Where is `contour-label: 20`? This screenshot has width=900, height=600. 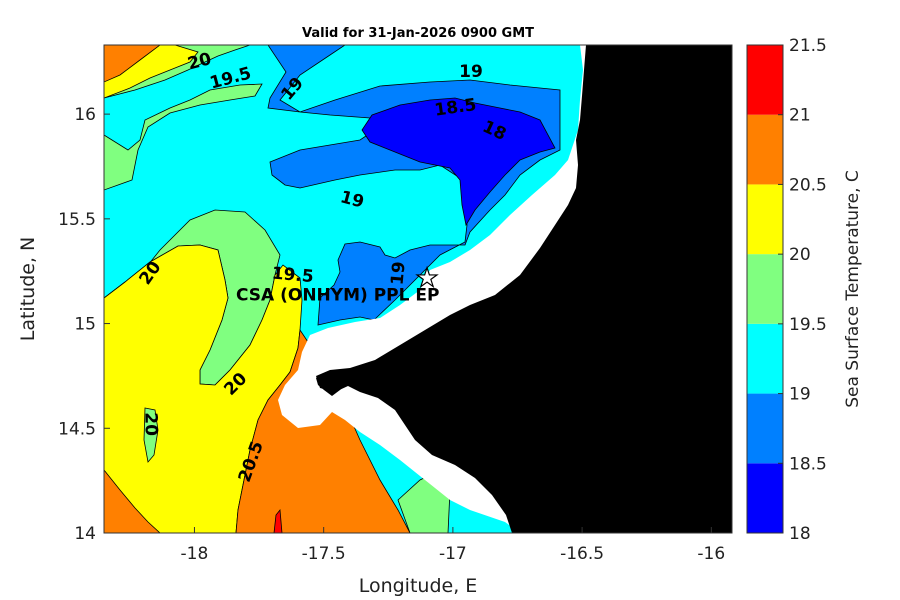 contour-label: 20 is located at coordinates (151, 424).